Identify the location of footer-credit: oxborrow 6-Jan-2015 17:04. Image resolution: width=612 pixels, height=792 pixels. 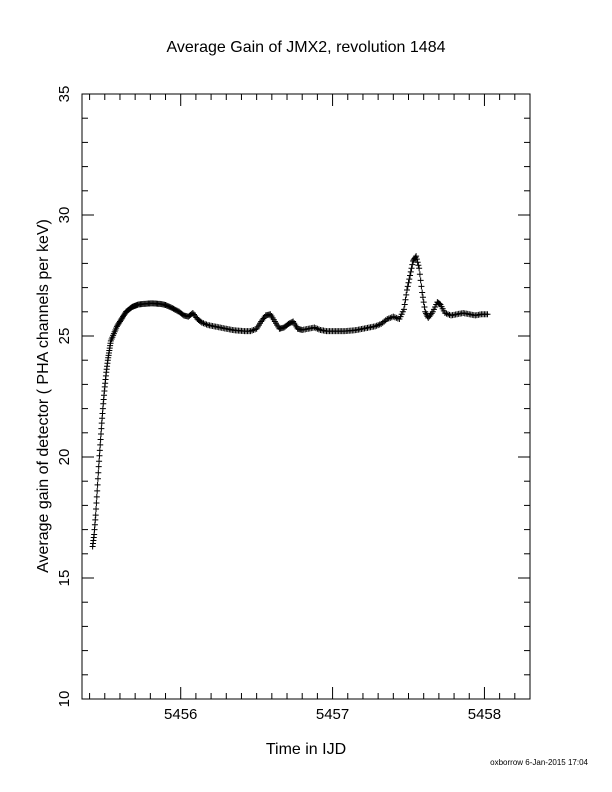
(539, 762).